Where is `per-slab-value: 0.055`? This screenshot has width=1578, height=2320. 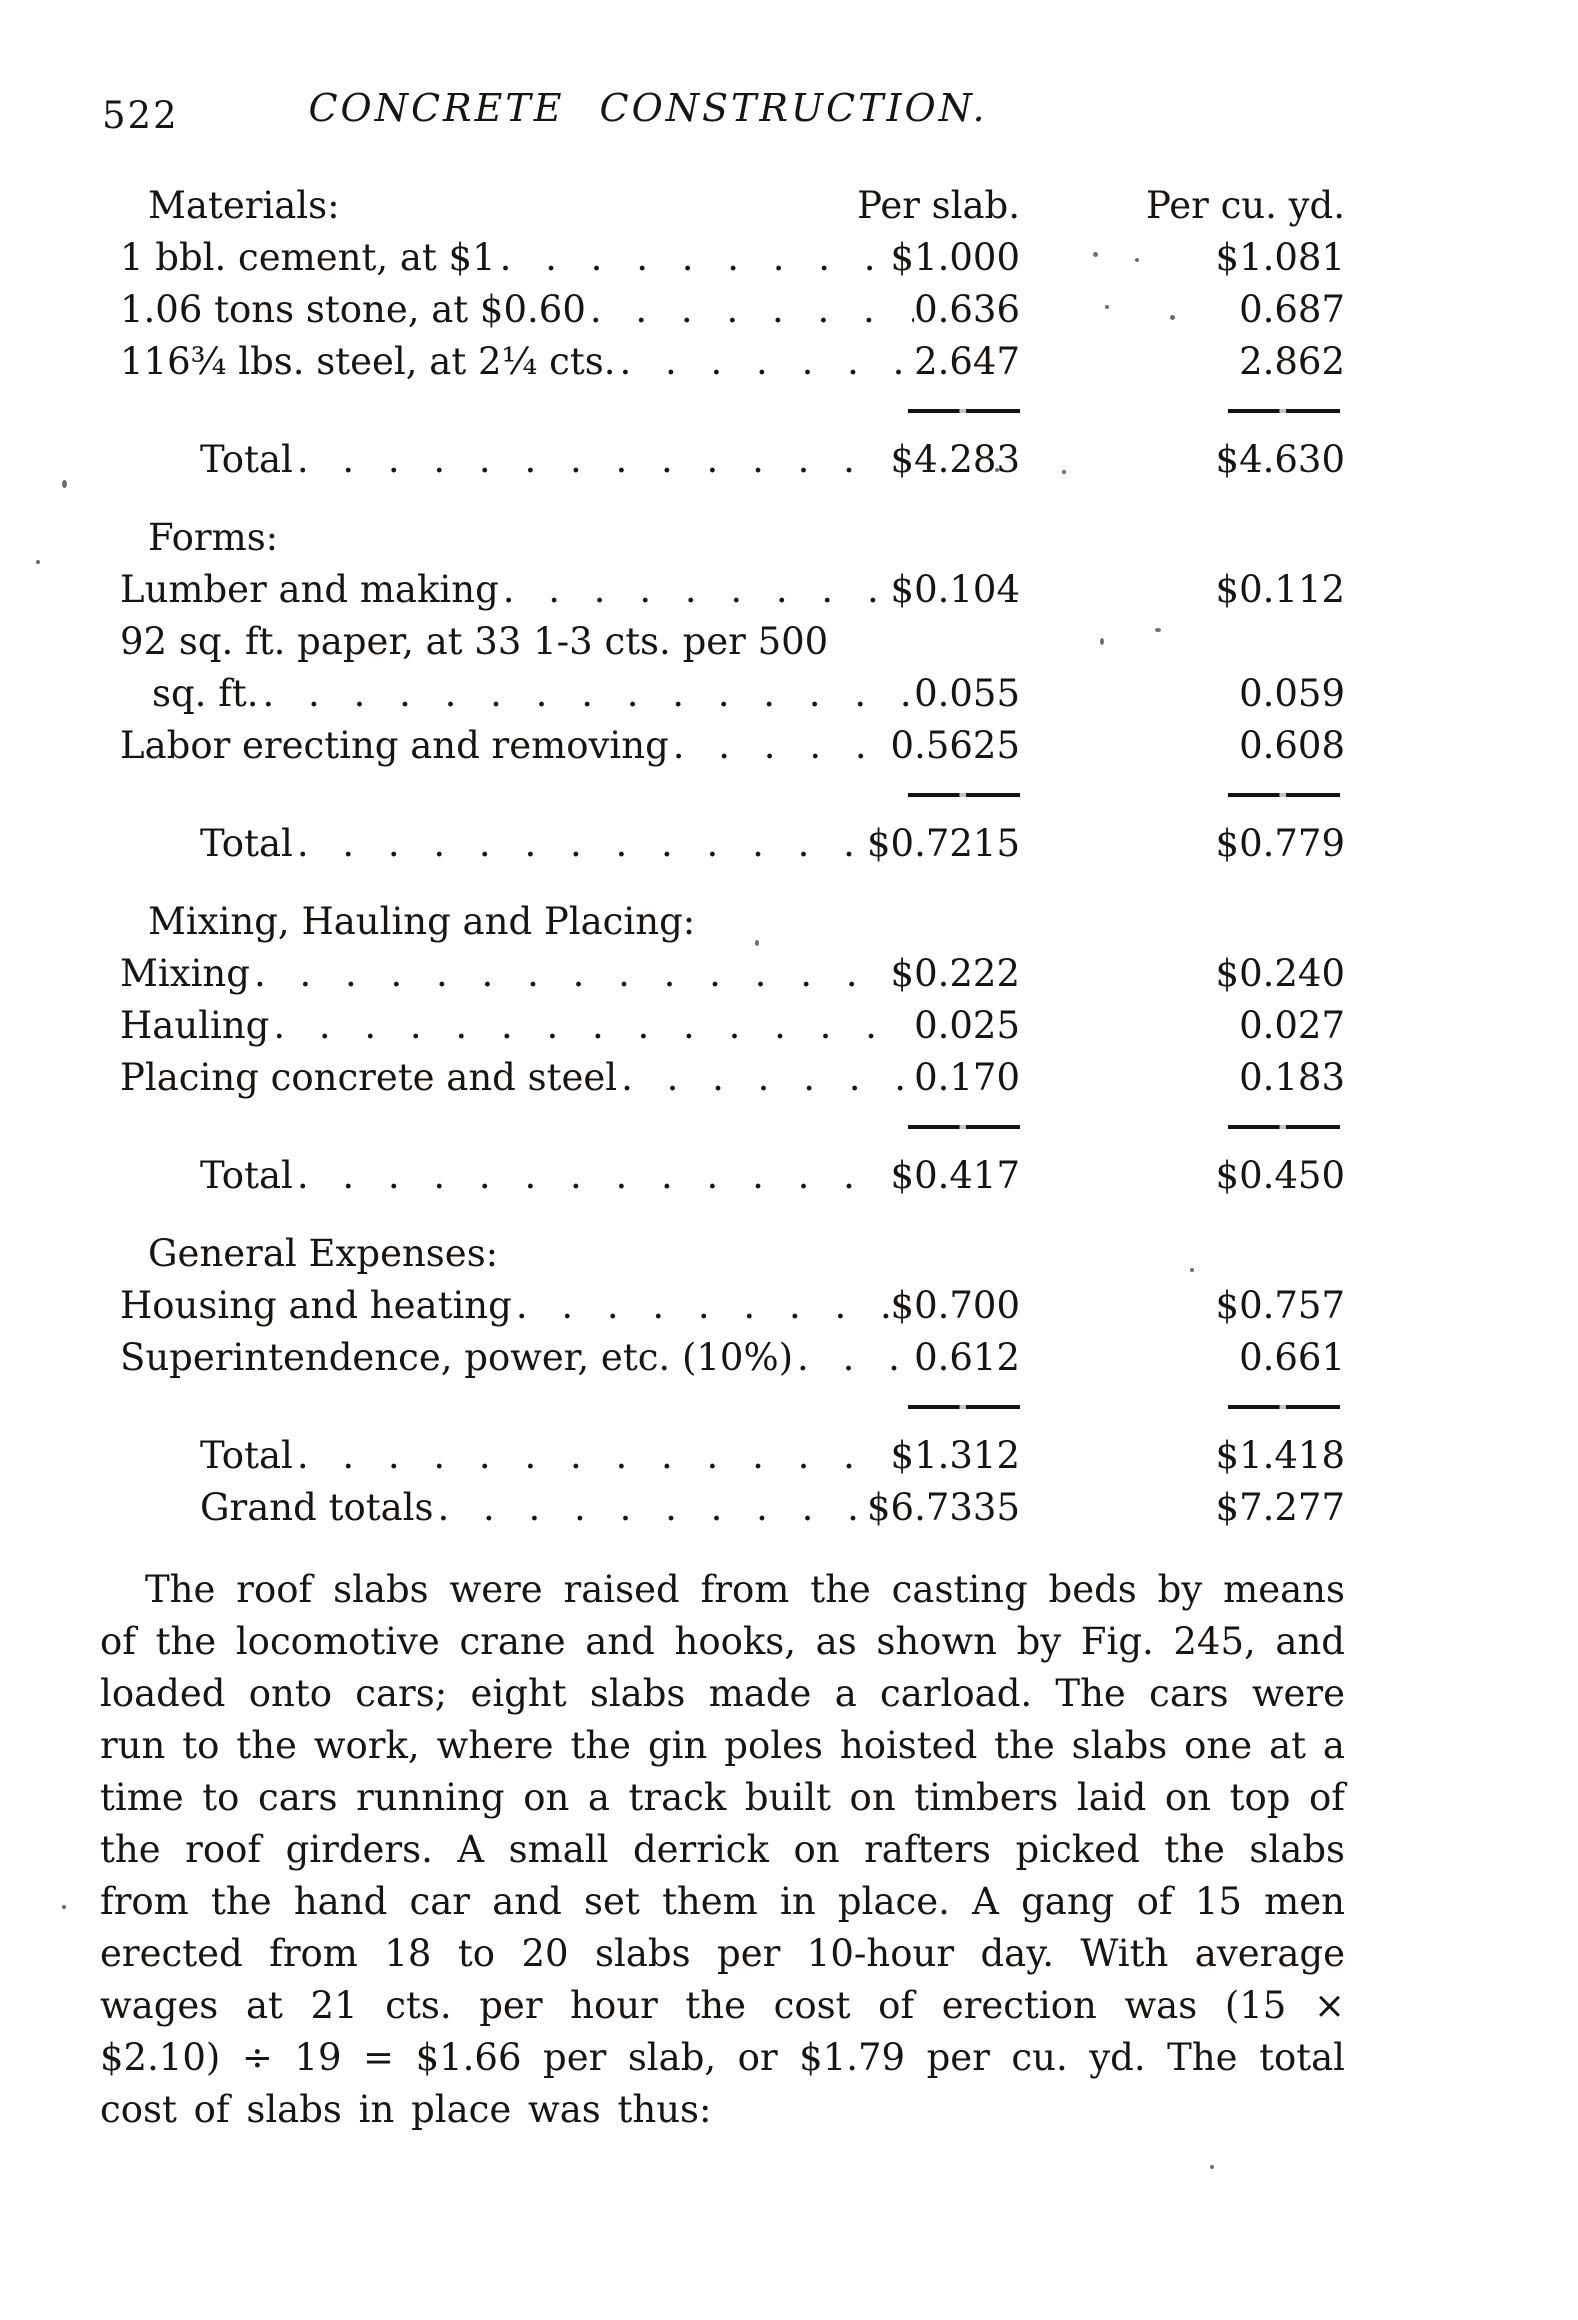 per-slab-value: 0.055 is located at coordinates (967, 693).